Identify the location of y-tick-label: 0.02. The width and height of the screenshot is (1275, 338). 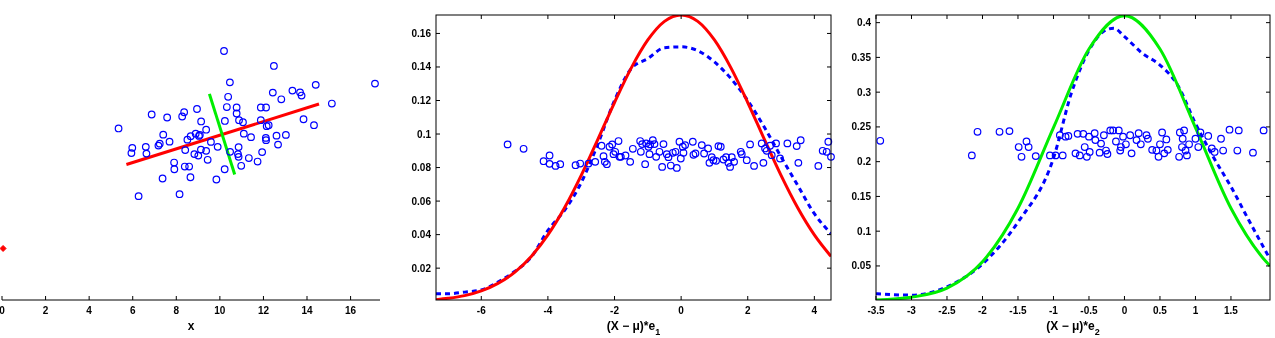
(421, 268).